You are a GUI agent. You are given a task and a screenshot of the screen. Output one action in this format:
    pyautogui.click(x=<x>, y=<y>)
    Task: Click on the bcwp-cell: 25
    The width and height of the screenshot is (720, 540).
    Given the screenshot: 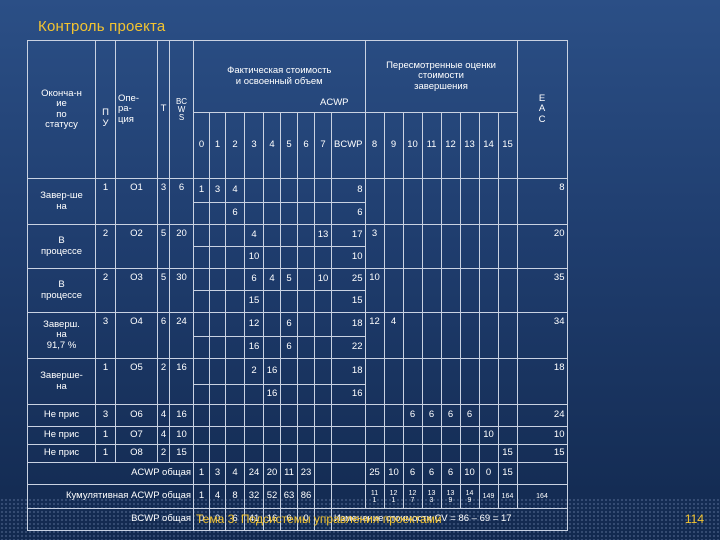 What is the action you would take?
    pyautogui.click(x=348, y=279)
    